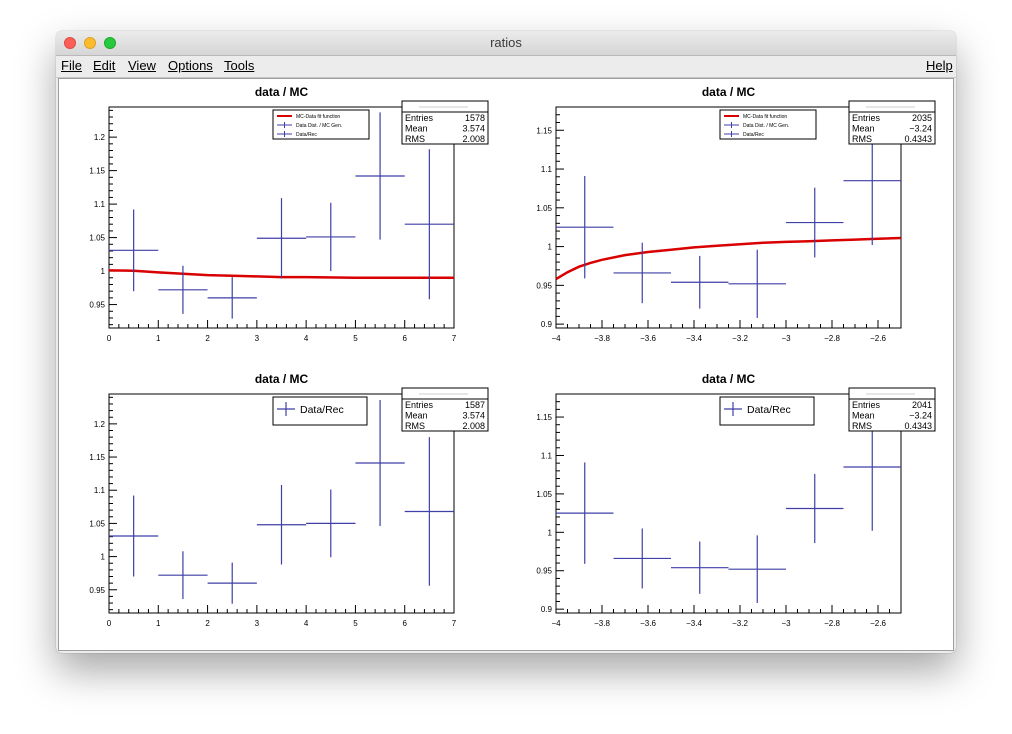  I want to click on stats-value: 0.4343, so click(918, 426).